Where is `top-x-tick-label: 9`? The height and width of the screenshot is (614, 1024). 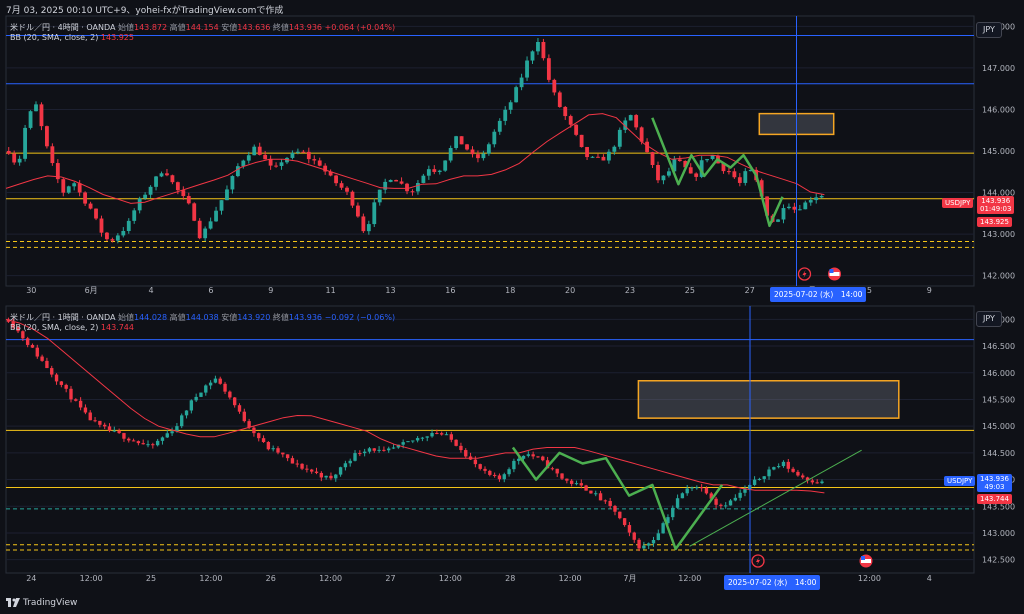 top-x-tick-label: 9 is located at coordinates (270, 290).